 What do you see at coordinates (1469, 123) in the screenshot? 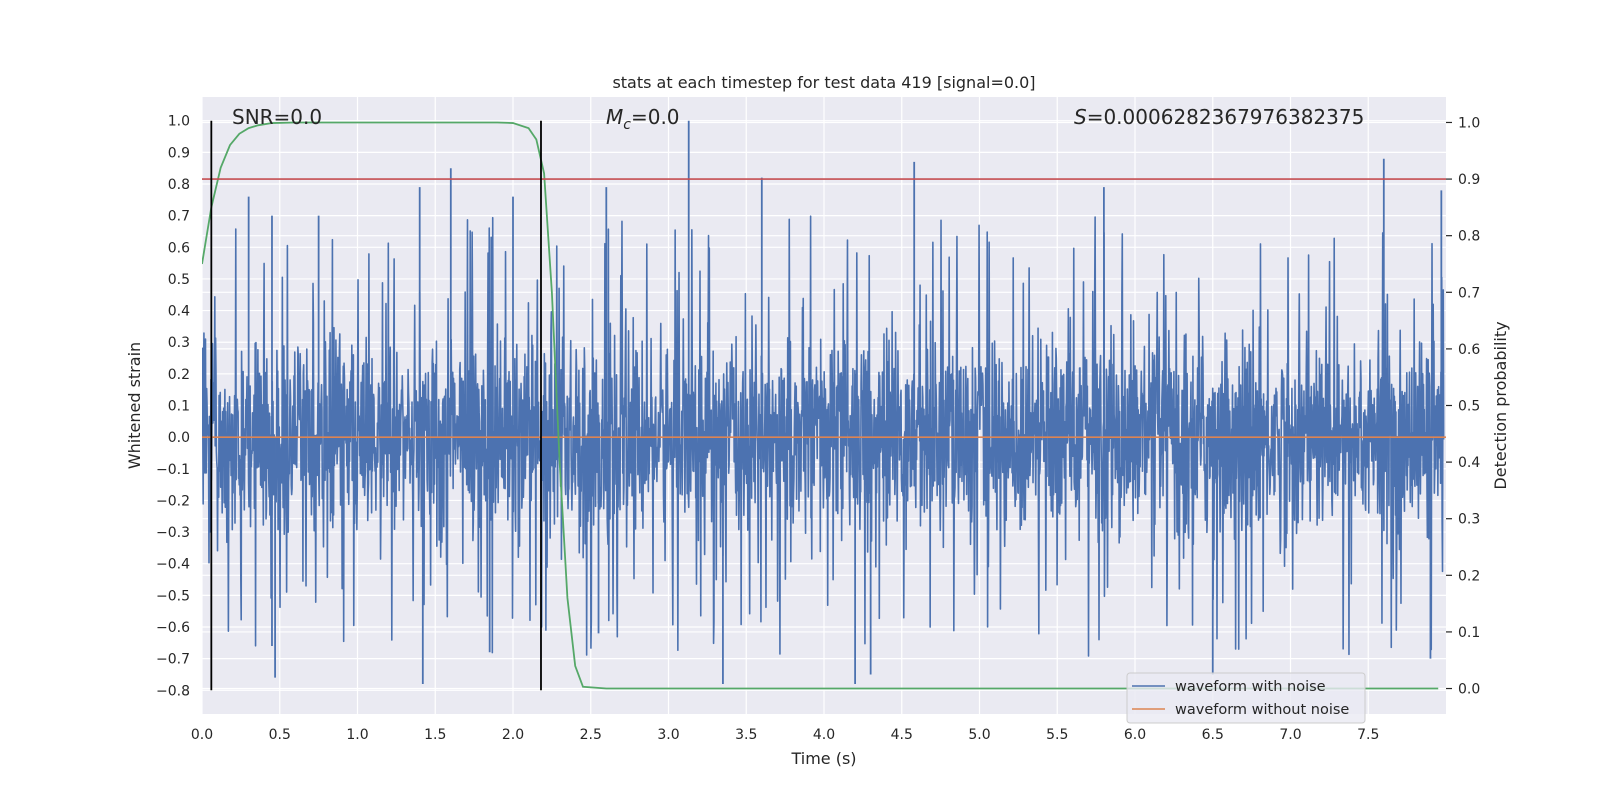
I see `y2-tick-label: 1.0` at bounding box center [1469, 123].